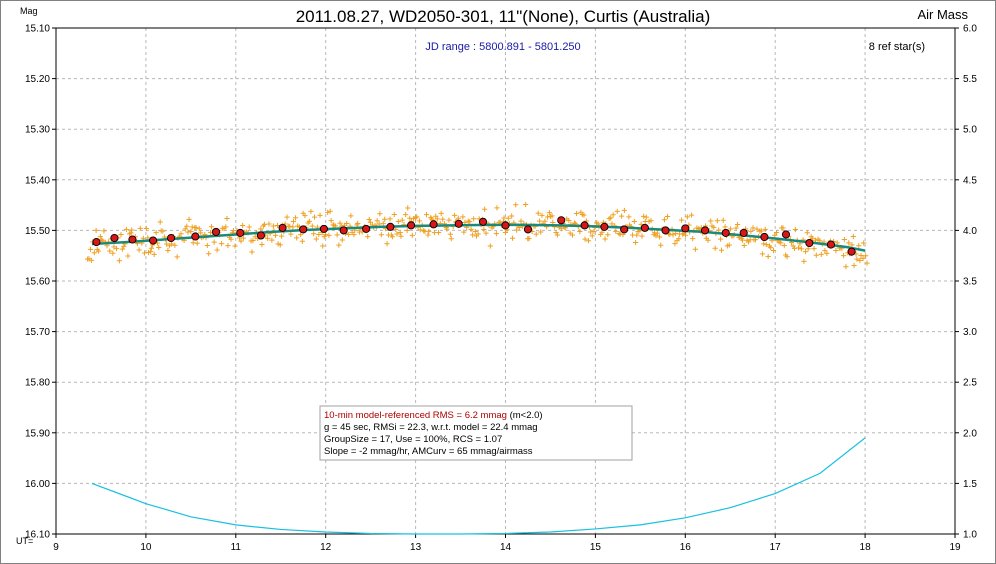 The width and height of the screenshot is (996, 564). Describe the element at coordinates (970, 231) in the screenshot. I see `y2-tick-label: 4.0` at that location.